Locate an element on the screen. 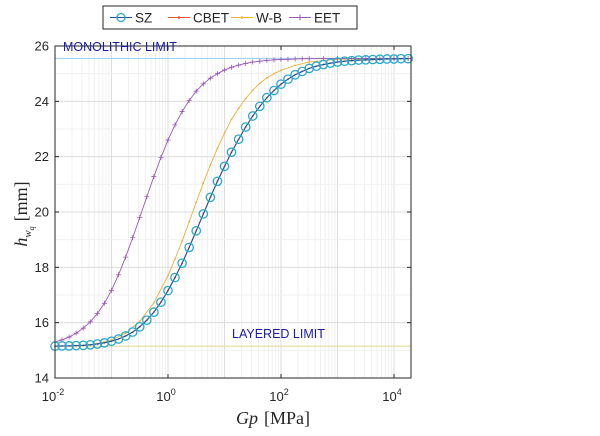 This screenshot has height=436, width=600. x-tick-label: 10⁻² is located at coordinates (53, 395).